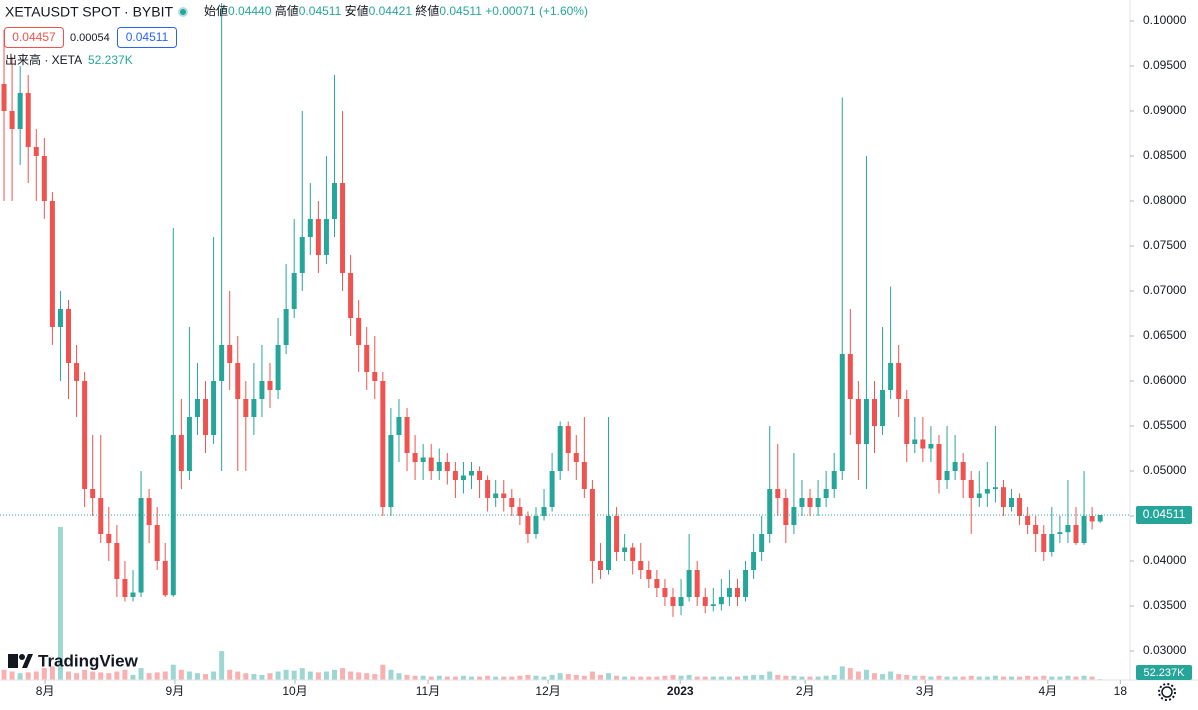 The width and height of the screenshot is (1198, 710). I want to click on ohlc-value: 0.04440, so click(250, 11).